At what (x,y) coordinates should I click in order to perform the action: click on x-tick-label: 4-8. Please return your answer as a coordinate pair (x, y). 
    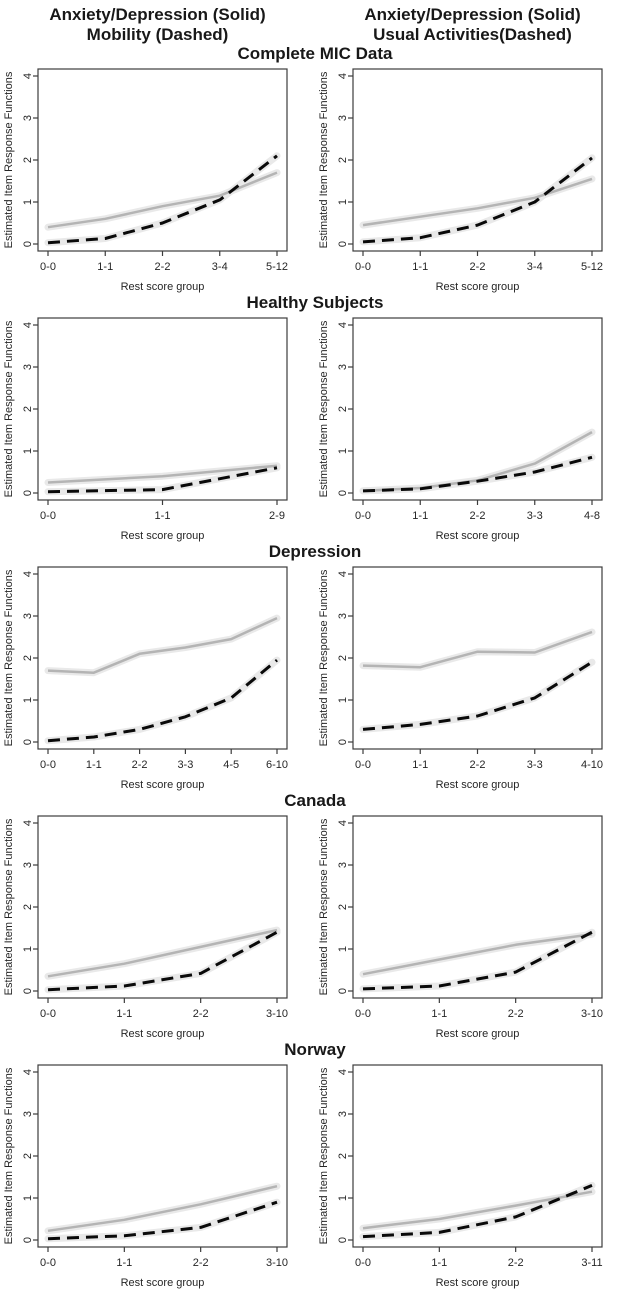
    Looking at the image, I should click on (592, 516).